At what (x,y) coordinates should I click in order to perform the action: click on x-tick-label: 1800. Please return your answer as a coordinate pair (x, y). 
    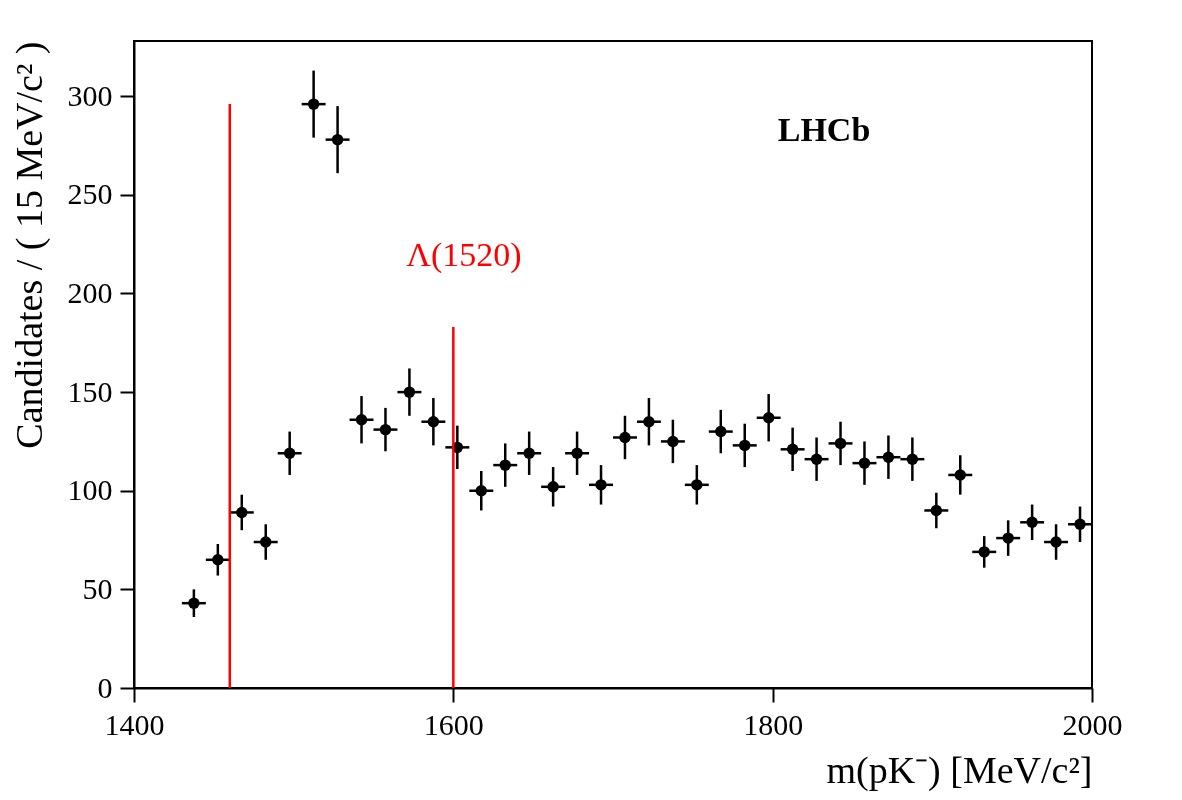
    Looking at the image, I should click on (773, 724).